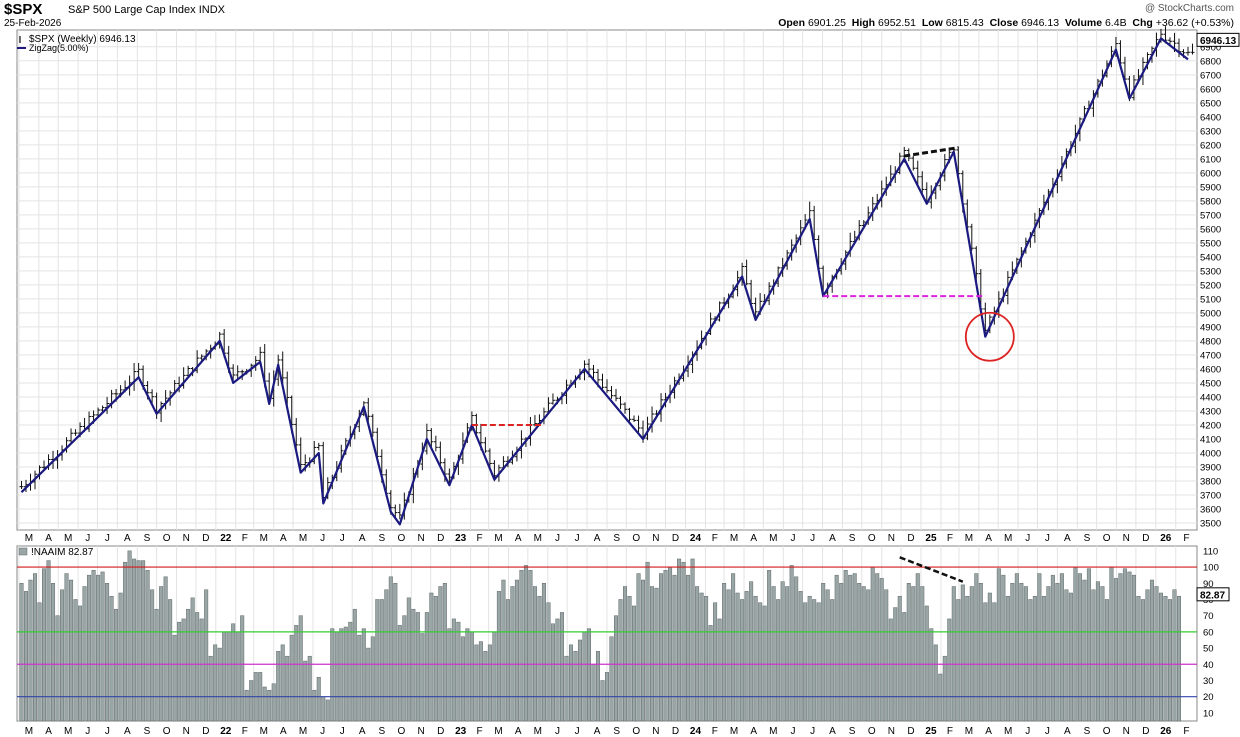 The height and width of the screenshot is (737, 1240). Describe the element at coordinates (1210, 285) in the screenshot. I see `price-y-tick-label: 5200` at that location.